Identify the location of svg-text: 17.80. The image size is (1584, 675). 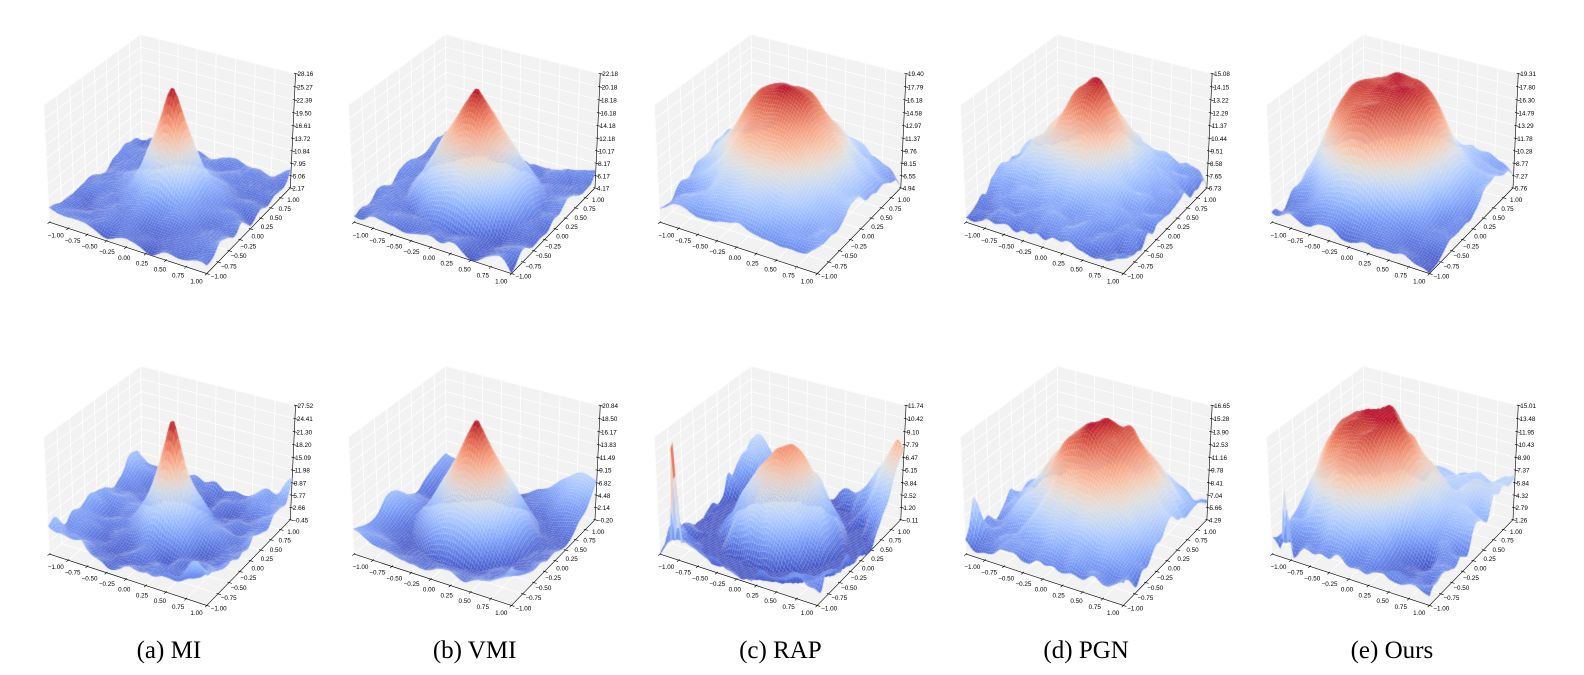
(1528, 87).